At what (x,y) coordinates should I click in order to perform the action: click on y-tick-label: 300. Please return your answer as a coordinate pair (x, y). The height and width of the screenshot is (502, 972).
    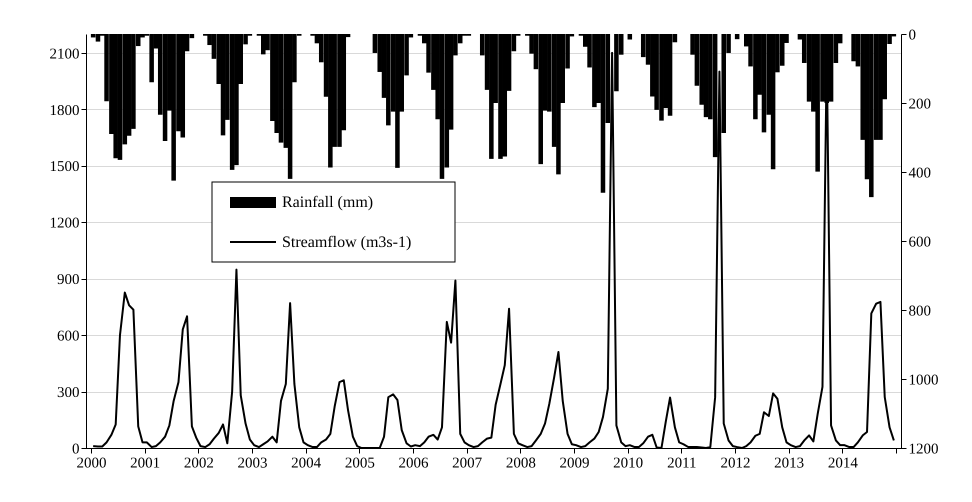
    Looking at the image, I should click on (68, 393).